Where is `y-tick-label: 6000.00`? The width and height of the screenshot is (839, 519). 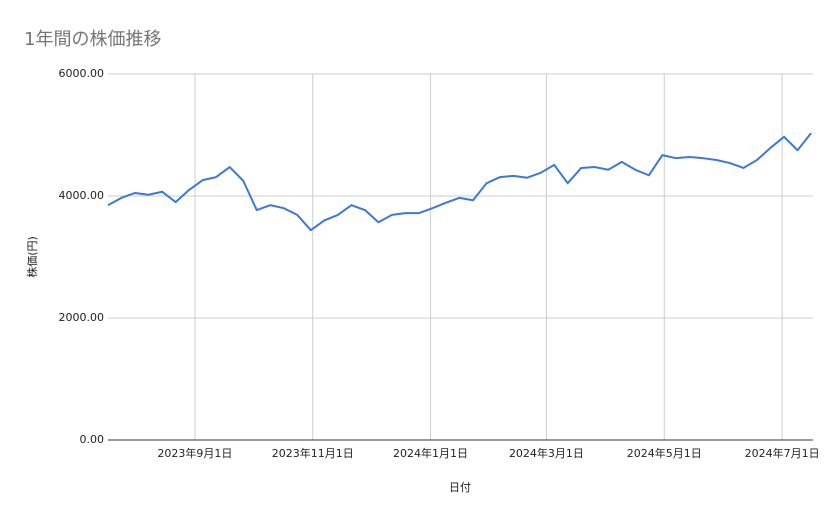
y-tick-label: 6000.00 is located at coordinates (82, 73).